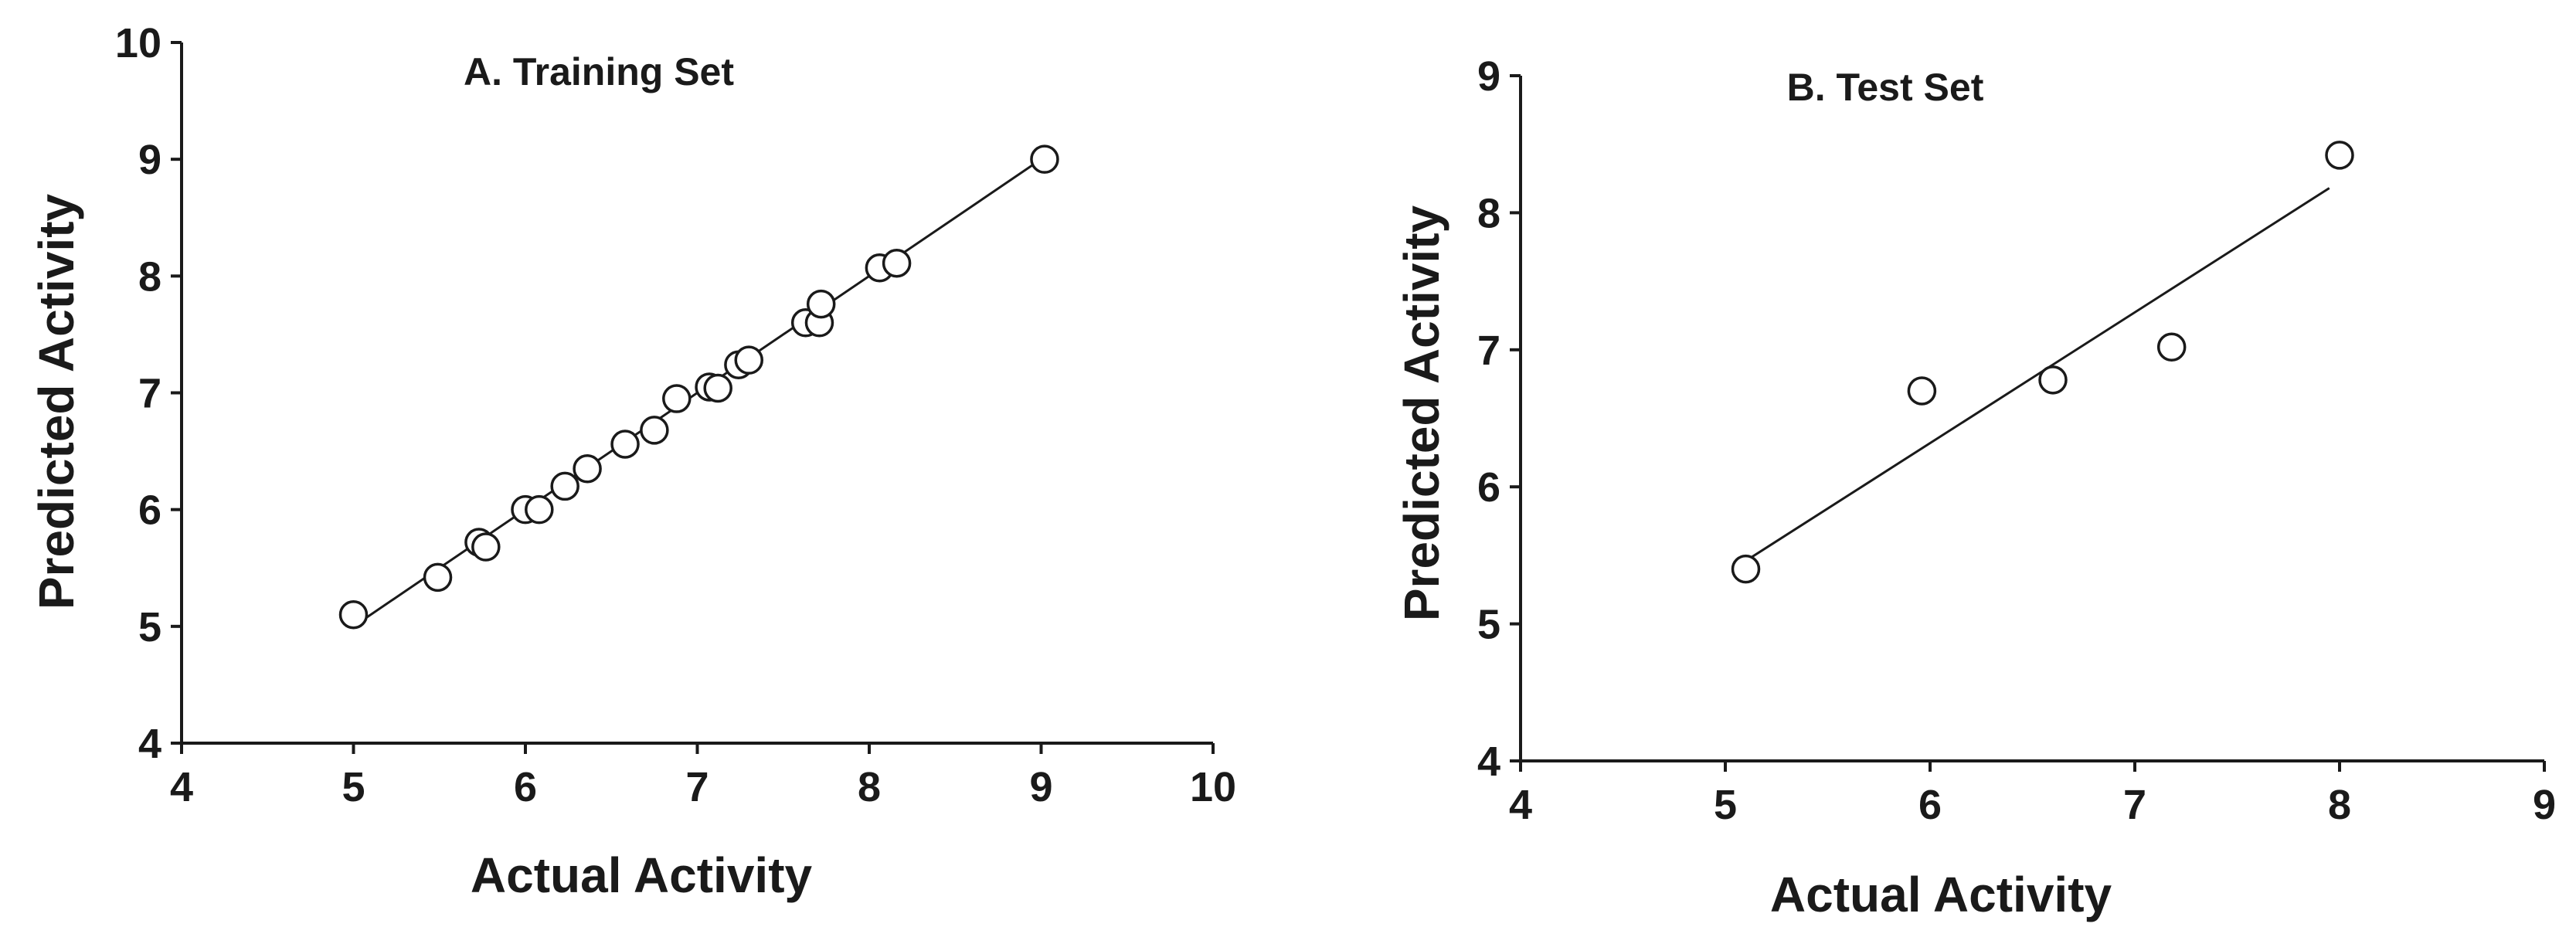 This screenshot has width=2576, height=944. I want to click on x-tick-label: 10, so click(1213, 787).